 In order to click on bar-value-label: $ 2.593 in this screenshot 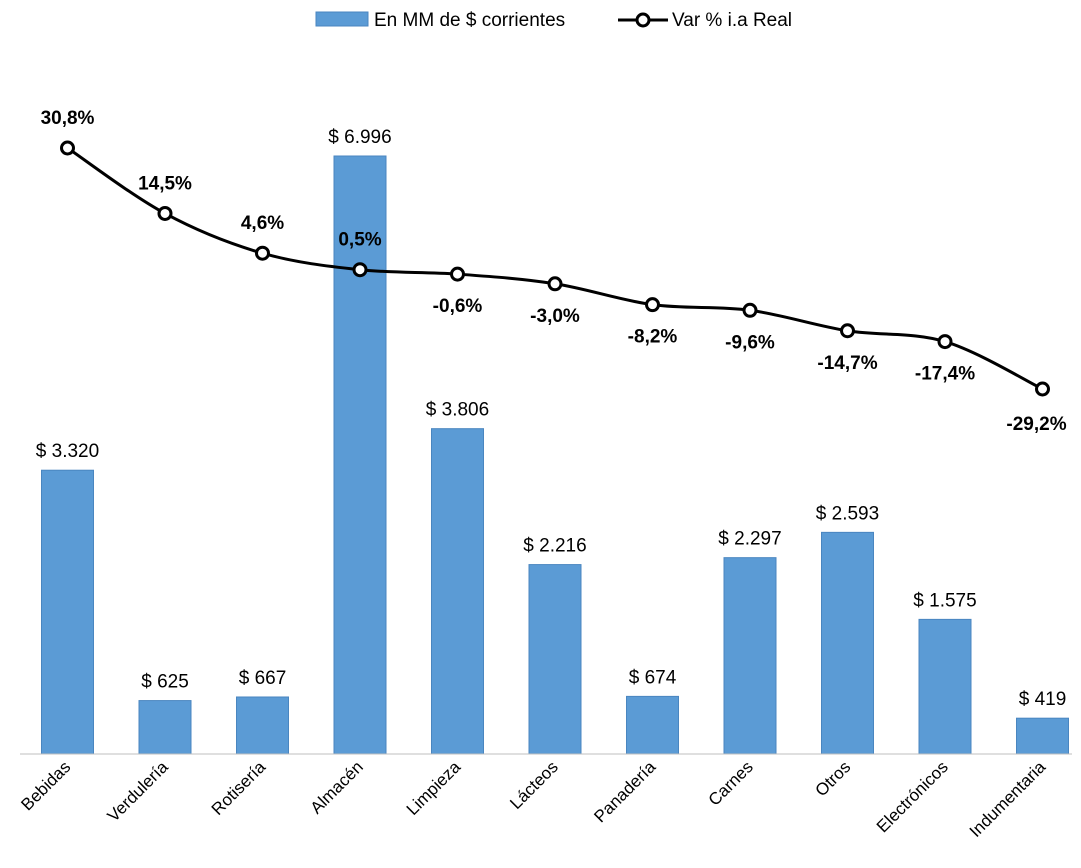, I will do `click(847, 513)`.